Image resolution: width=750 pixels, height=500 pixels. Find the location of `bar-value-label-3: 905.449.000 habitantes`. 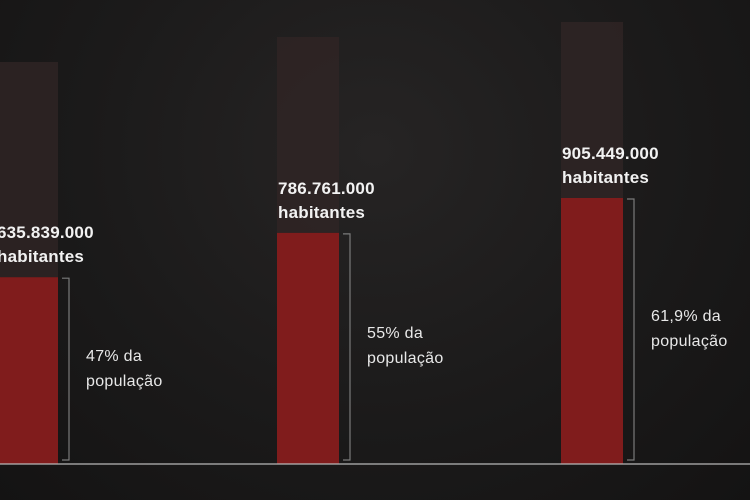

bar-value-label-3: 905.449.000 habitantes is located at coordinates (610, 166).